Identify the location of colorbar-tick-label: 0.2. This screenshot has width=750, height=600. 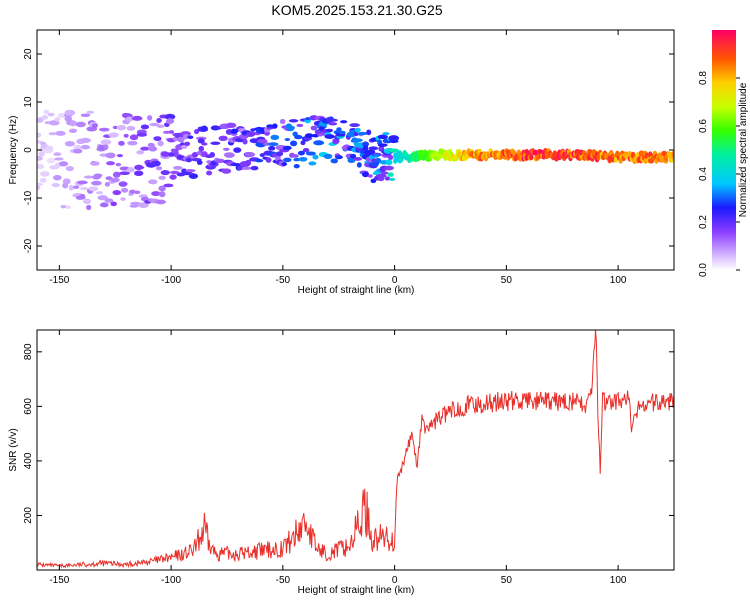
(703, 222).